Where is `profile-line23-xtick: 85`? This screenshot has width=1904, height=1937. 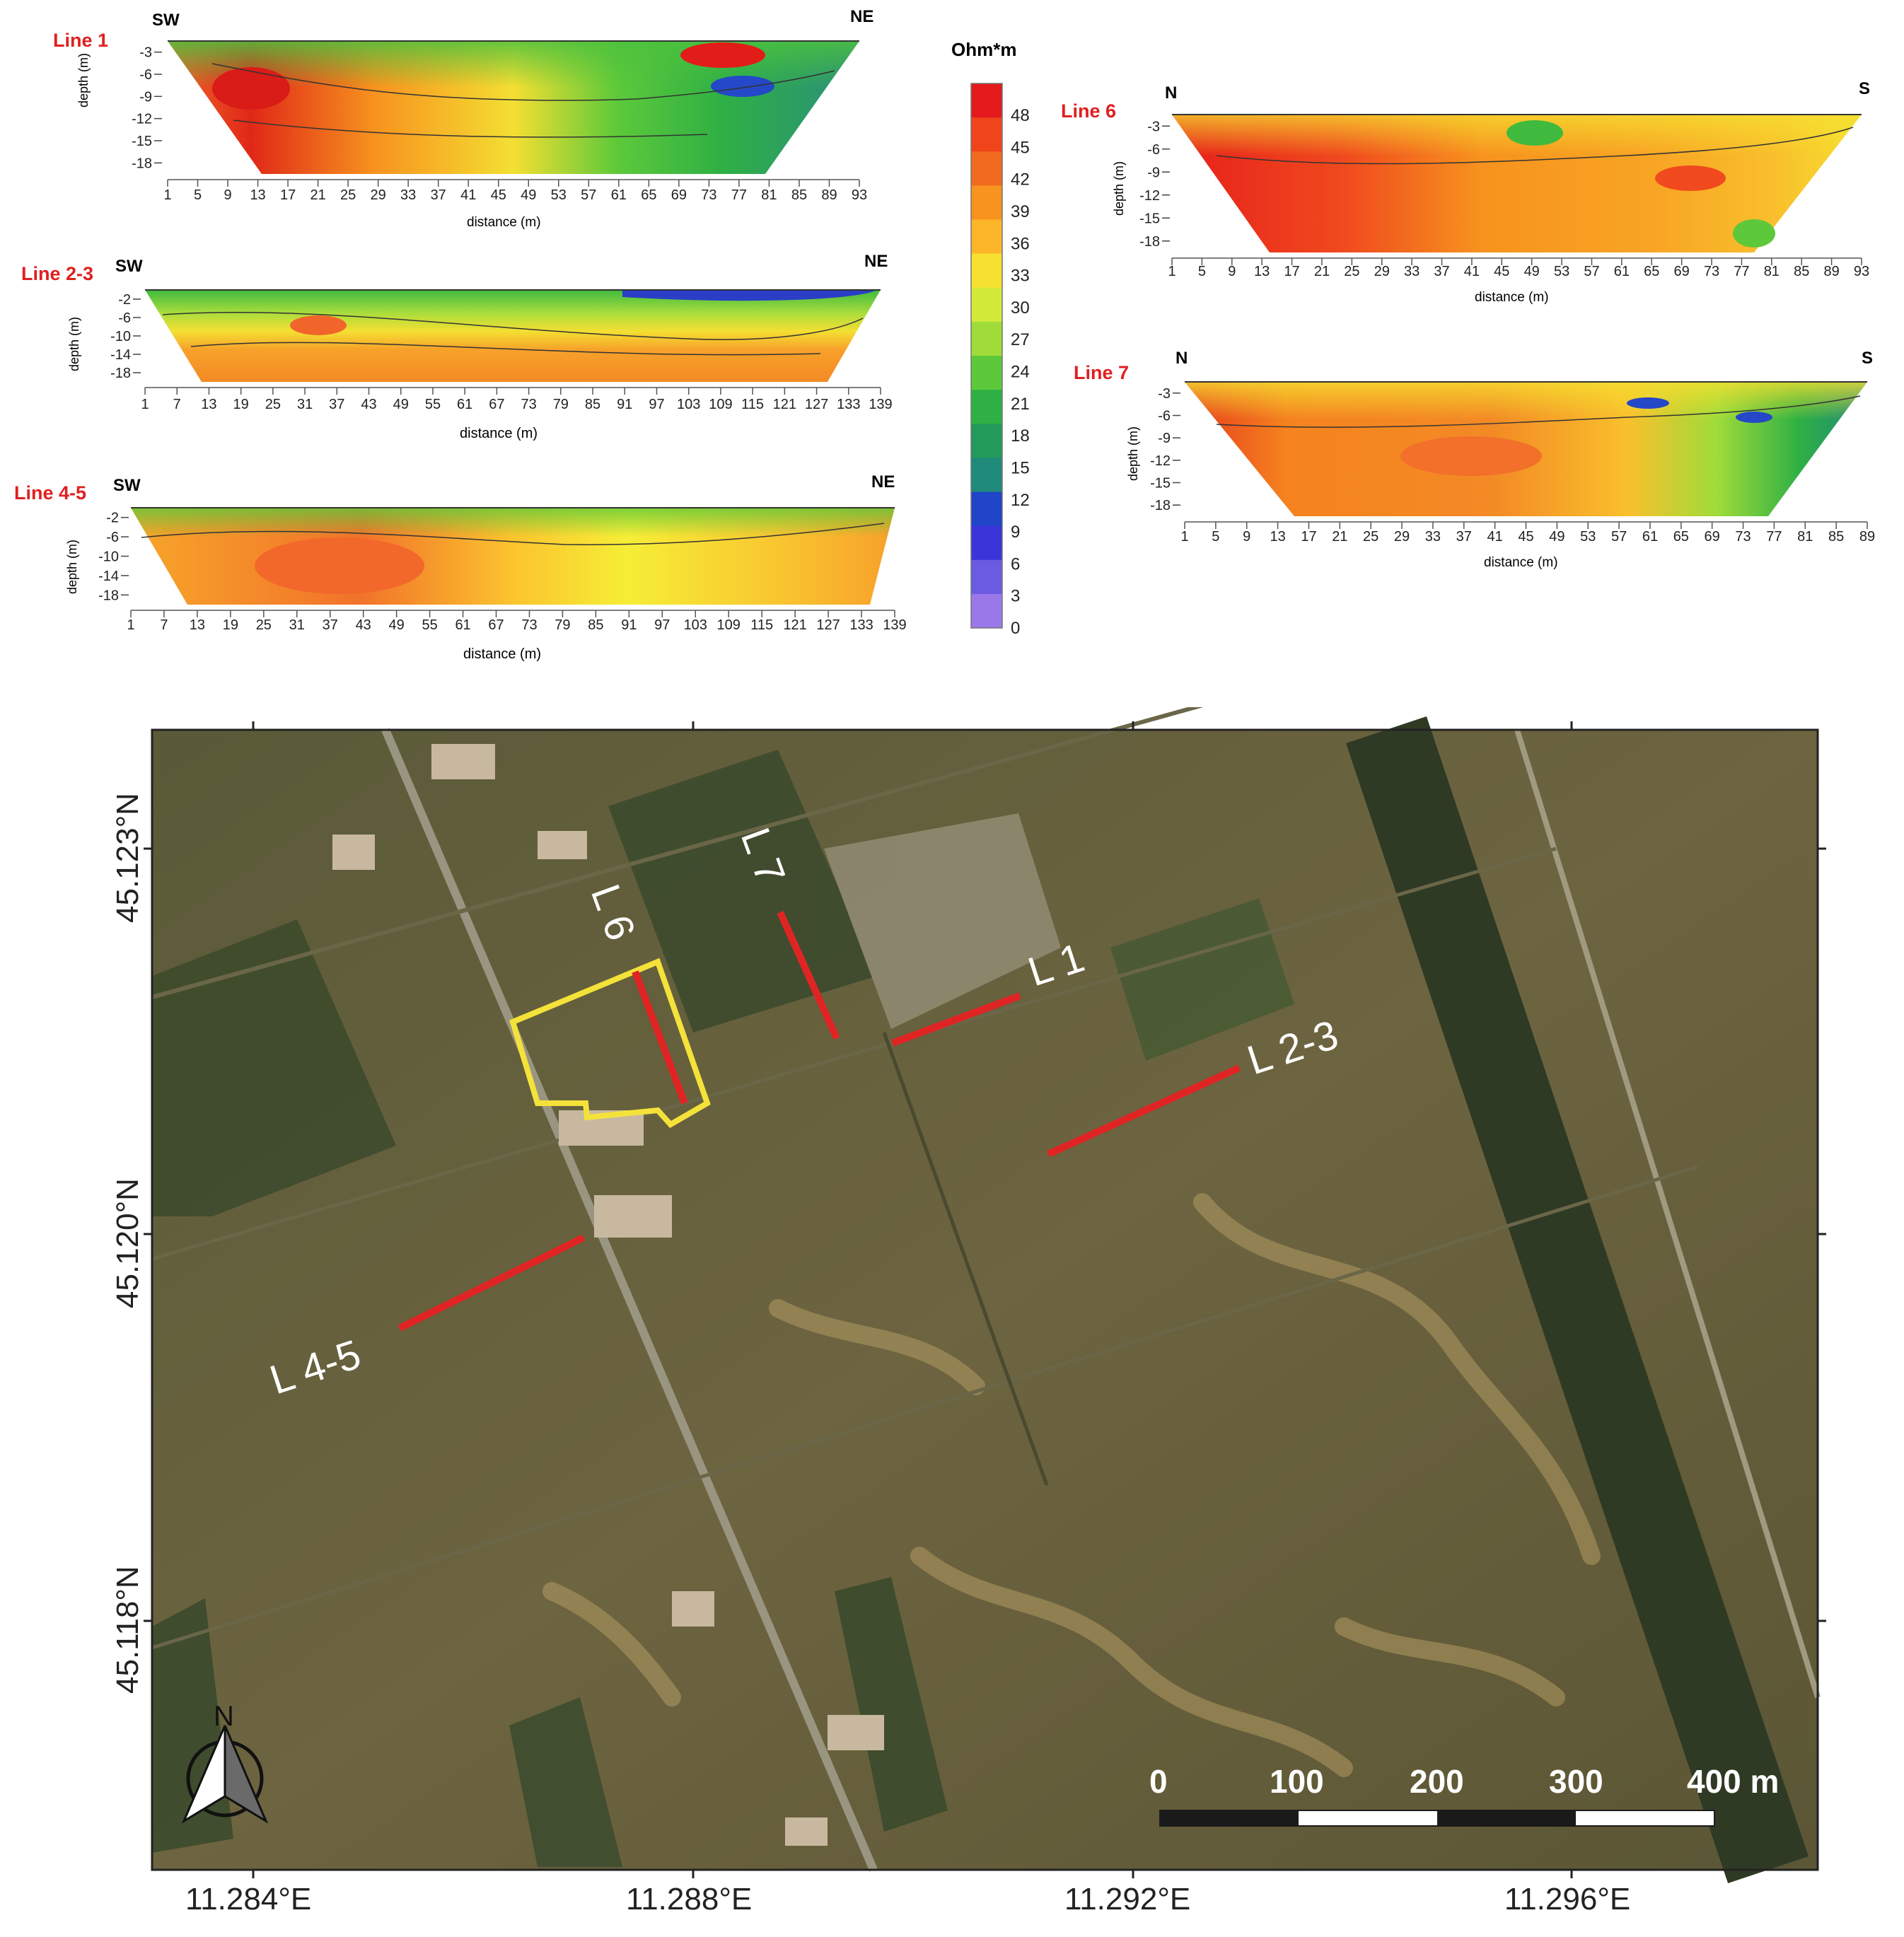
profile-line23-xtick: 85 is located at coordinates (593, 405).